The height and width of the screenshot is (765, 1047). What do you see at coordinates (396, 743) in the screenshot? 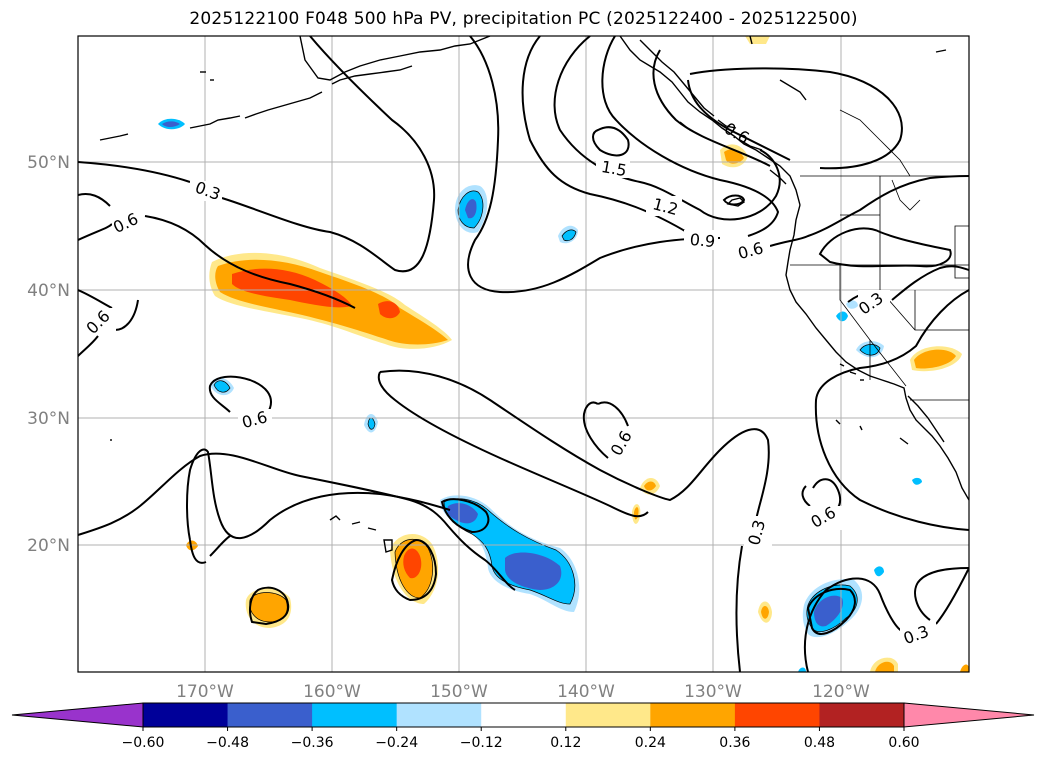
I see `colorbar-tick-label: −0.24` at bounding box center [396, 743].